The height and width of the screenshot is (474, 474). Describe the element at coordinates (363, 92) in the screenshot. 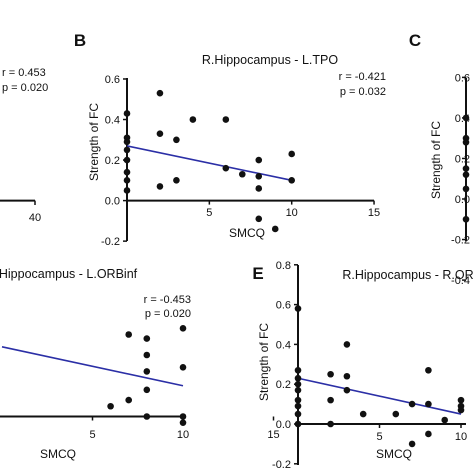

I see `p-value: p = 0.032` at that location.